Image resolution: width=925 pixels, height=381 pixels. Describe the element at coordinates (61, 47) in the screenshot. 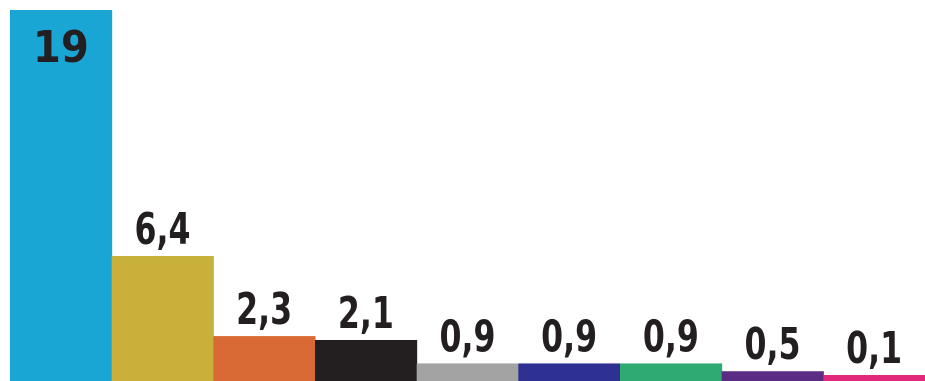

I see `value-label-1: 19` at that location.